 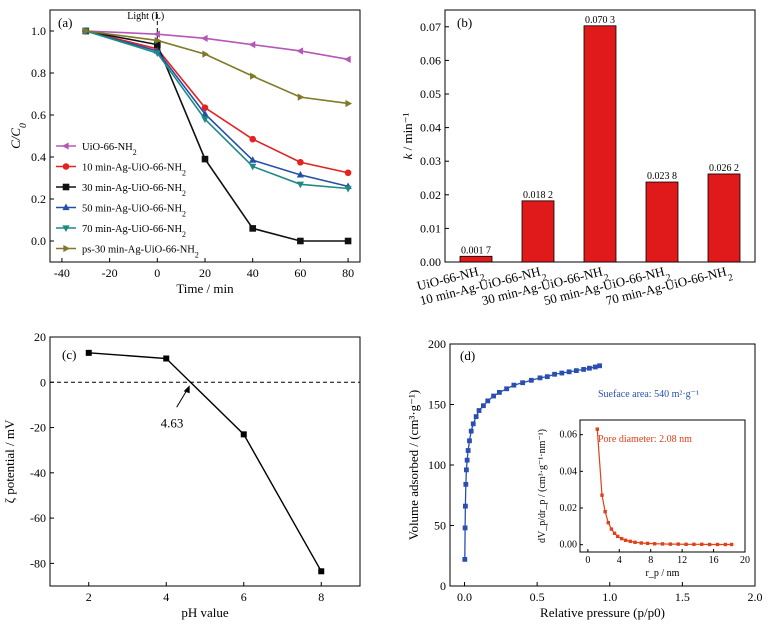 What do you see at coordinates (321, 597) in the screenshot?
I see `panel-c-x-tick-label: 8` at bounding box center [321, 597].